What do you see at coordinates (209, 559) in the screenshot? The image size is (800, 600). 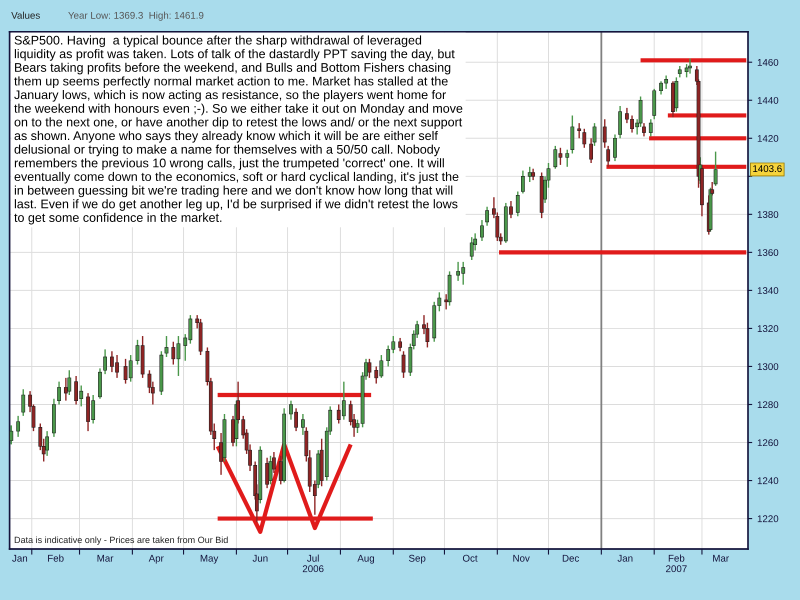 I see `x-tick-label: May` at bounding box center [209, 559].